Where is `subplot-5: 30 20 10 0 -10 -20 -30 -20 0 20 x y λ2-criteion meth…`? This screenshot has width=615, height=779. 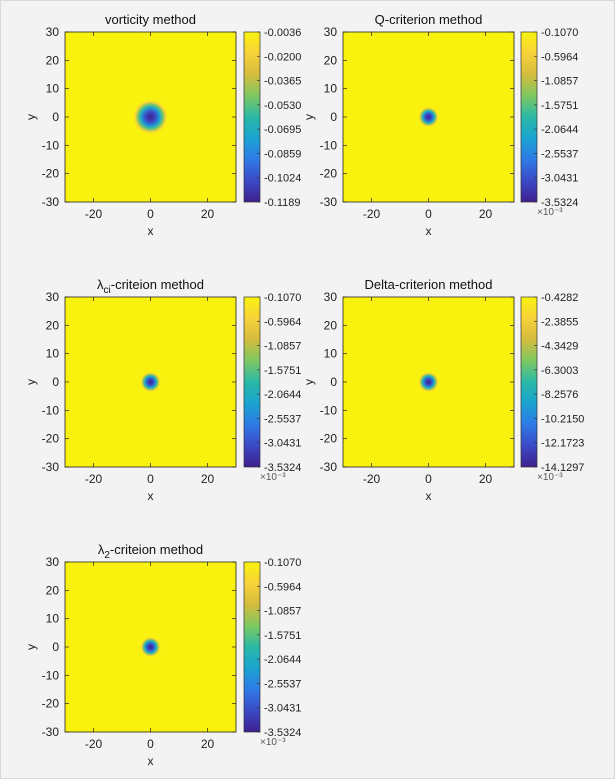
subplot-5: 30 20 10 0 -10 -20 -30 -20 0 20 x y λ2-criteion meth… is located at coordinates (162, 655).